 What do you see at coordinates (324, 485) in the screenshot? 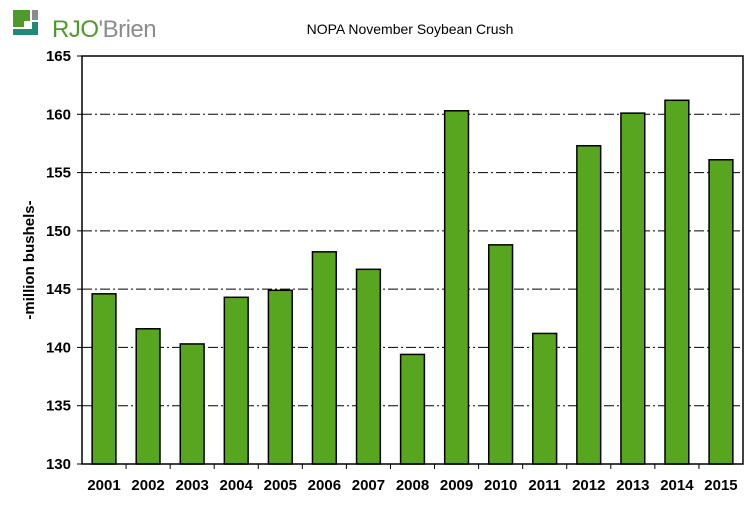
I see `x-tick-label: 2006` at bounding box center [324, 485].